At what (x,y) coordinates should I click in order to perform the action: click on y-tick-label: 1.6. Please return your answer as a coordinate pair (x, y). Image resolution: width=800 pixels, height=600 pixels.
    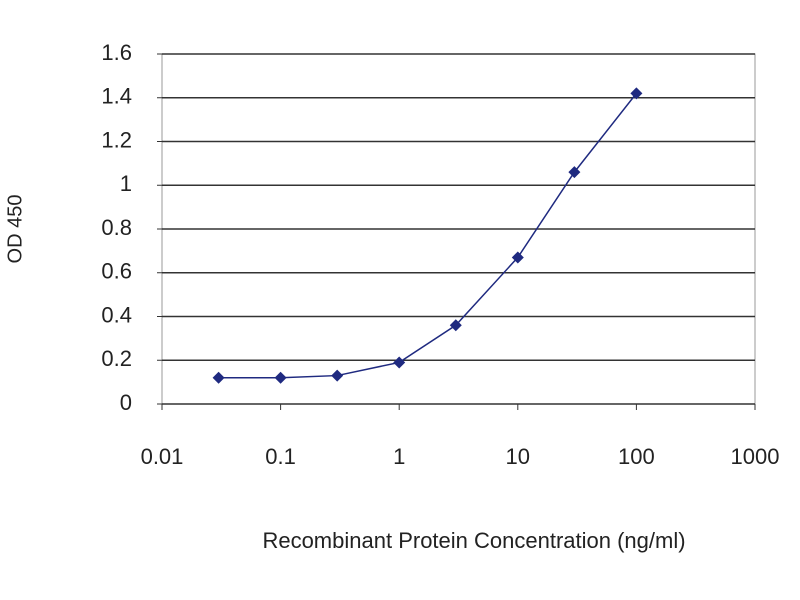
    Looking at the image, I should click on (116, 52).